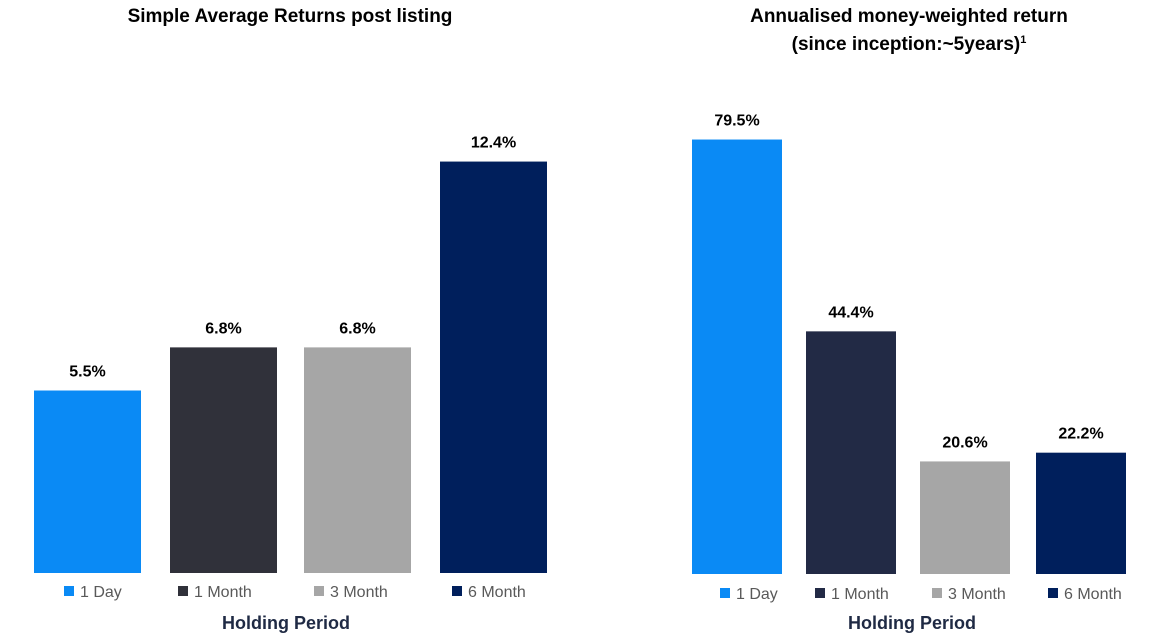 This screenshot has width=1156, height=635. Describe the element at coordinates (359, 592) in the screenshot. I see `legend-label-left-3-month: 3 Month` at that location.